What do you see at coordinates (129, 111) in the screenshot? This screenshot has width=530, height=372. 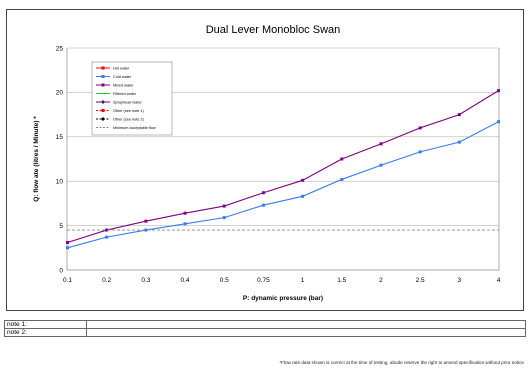 I see `legend-label: Other (see note 1)` at bounding box center [129, 111].